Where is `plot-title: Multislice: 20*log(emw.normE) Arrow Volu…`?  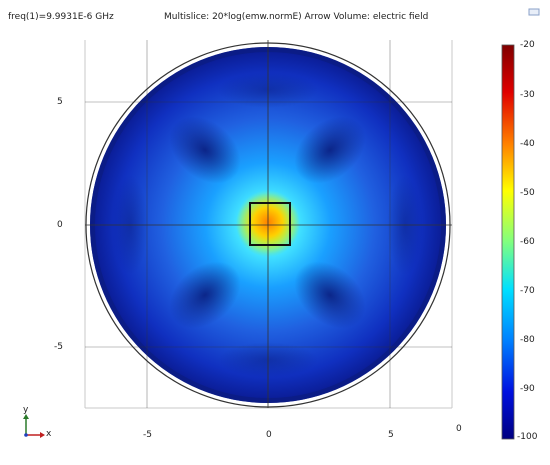
plot-title: Multislice: 20*log(emw.normE) Arrow Volu… is located at coordinates (296, 17).